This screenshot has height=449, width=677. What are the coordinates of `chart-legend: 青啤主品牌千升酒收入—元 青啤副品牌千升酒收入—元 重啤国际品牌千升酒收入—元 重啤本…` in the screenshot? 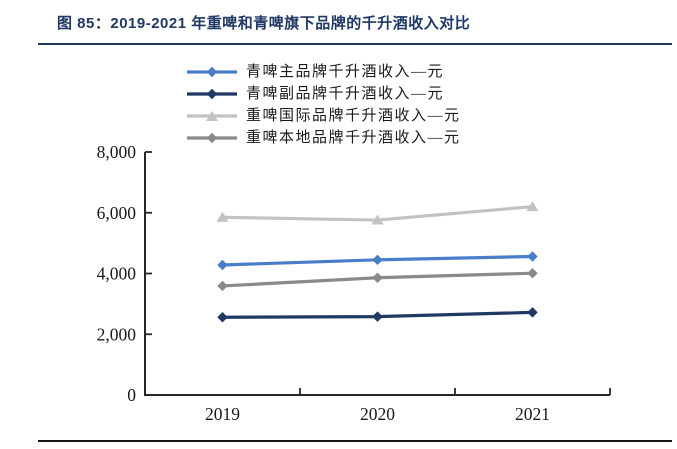 It's located at (323, 105).